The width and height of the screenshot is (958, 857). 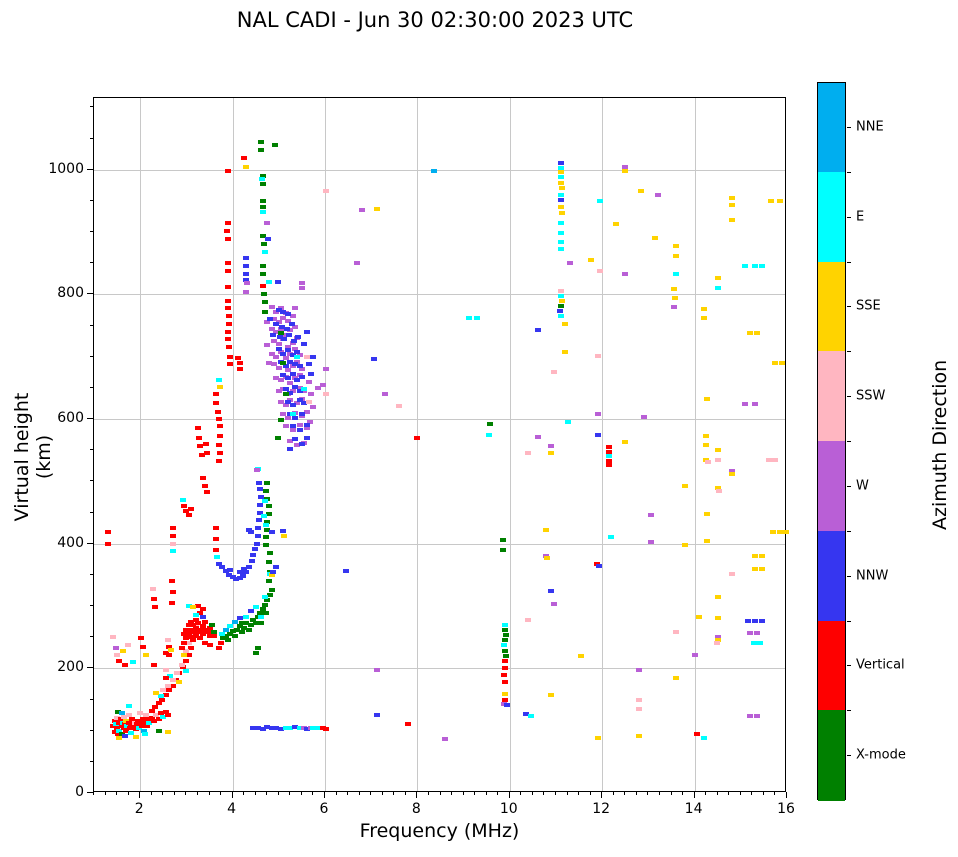 What do you see at coordinates (862, 486) in the screenshot?
I see `colorbar-category-label-w: W` at bounding box center [862, 486].